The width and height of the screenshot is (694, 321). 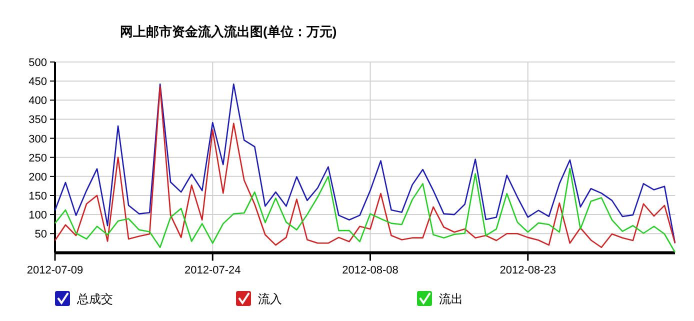 What do you see at coordinates (37, 158) in the screenshot?
I see `y-tick-label: 250` at bounding box center [37, 158].